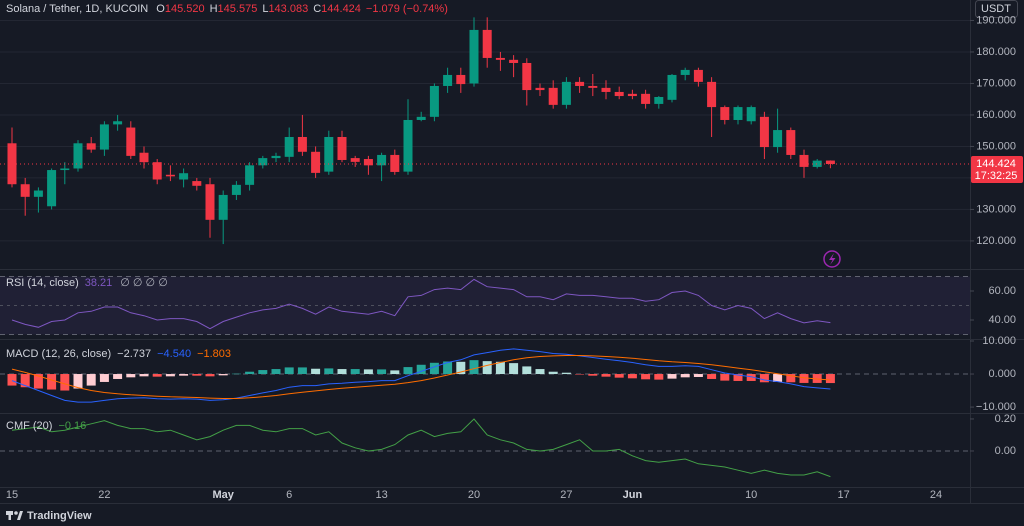  I want to click on alert-icon, so click(832, 259).